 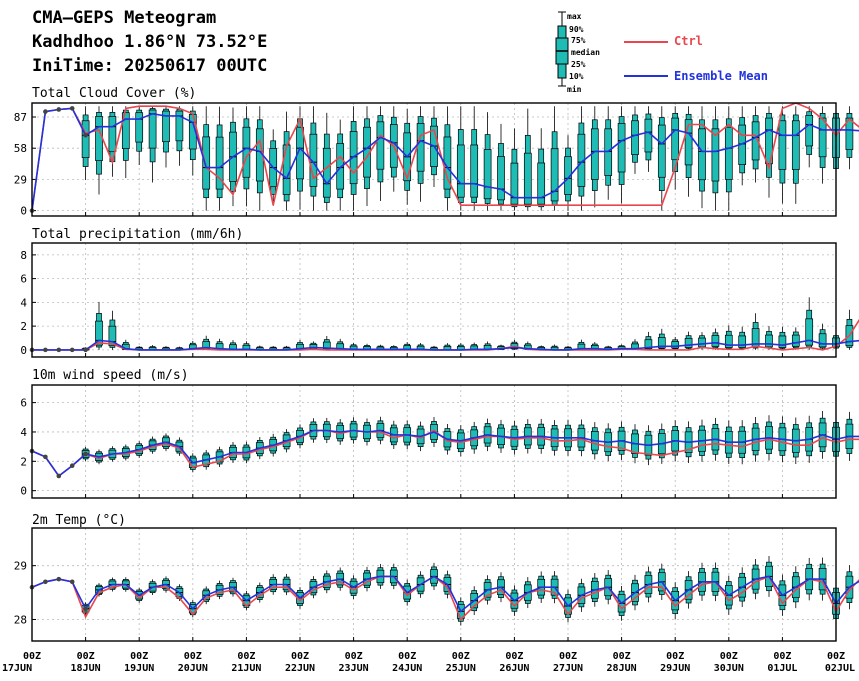 I want to click on legend-25-label: 25%, so click(x=578, y=64).